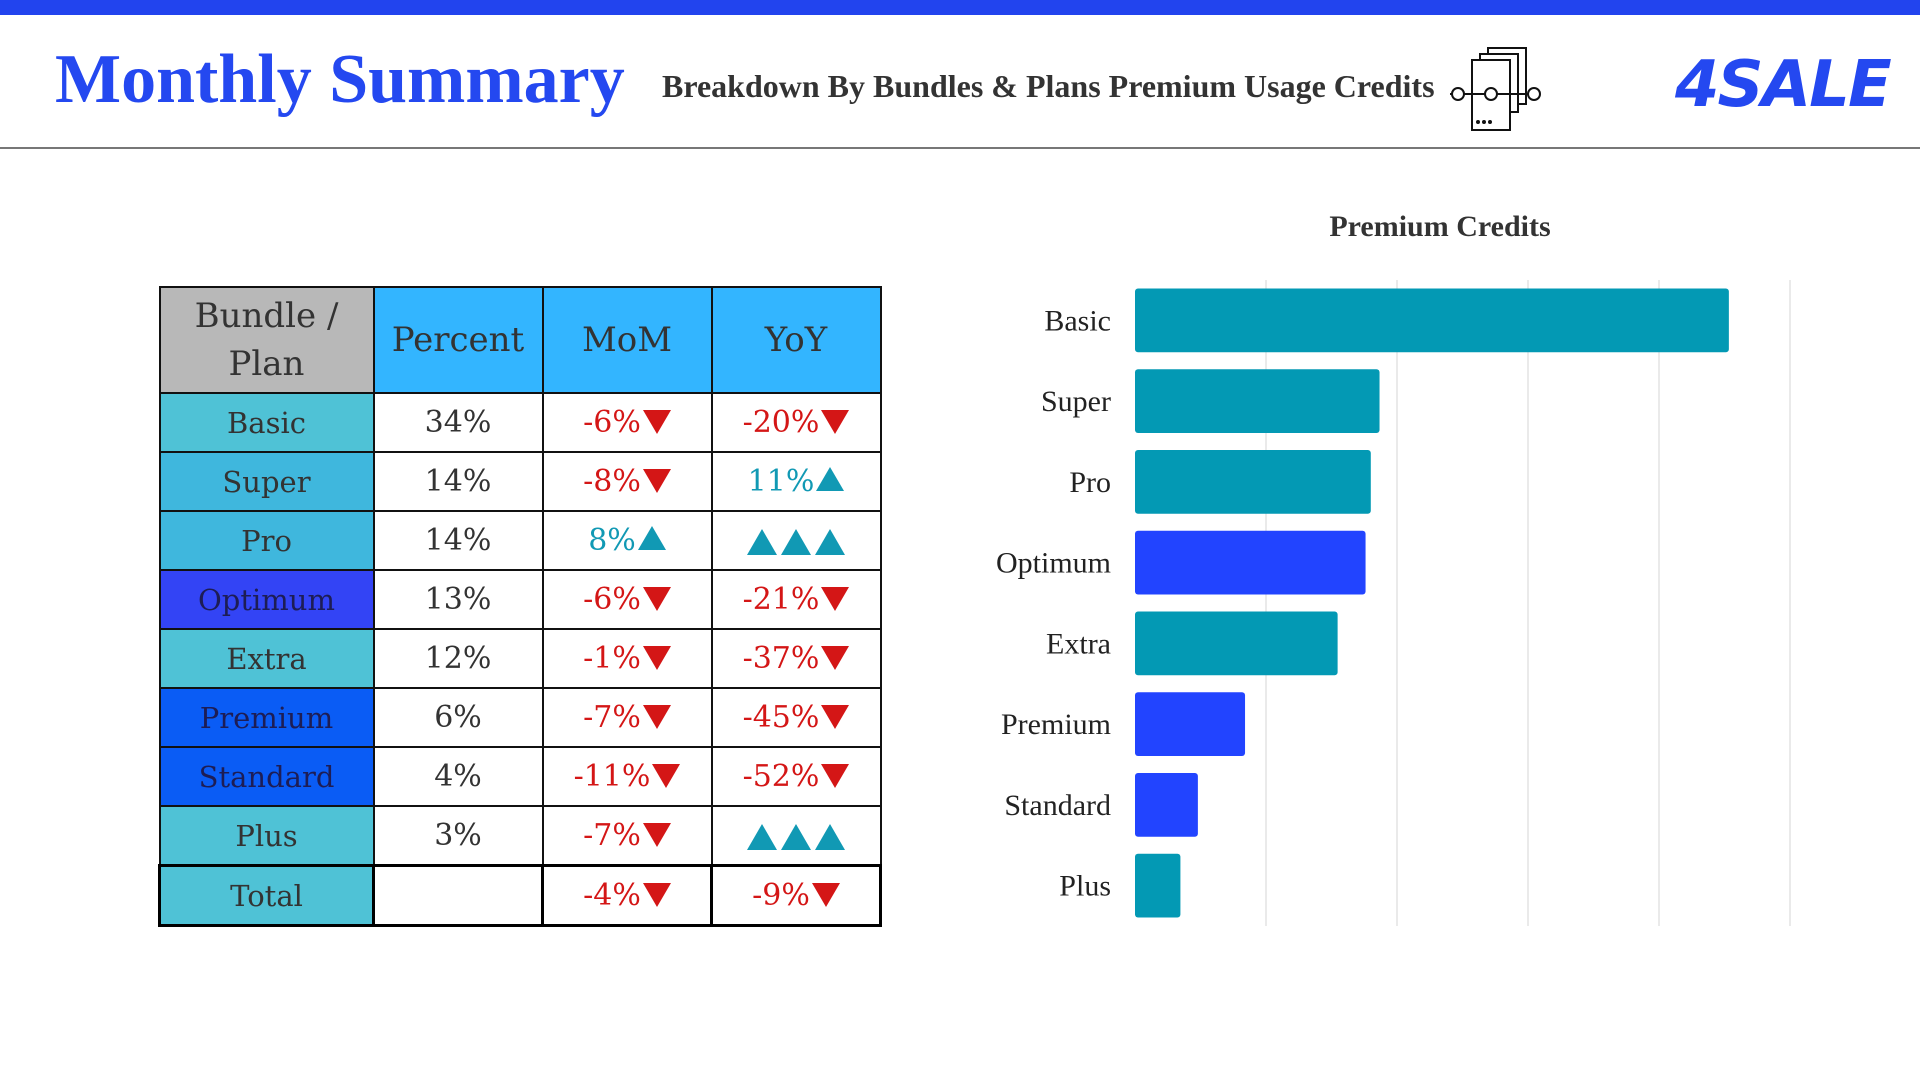  I want to click on percent-cell: 12%, so click(458, 658).